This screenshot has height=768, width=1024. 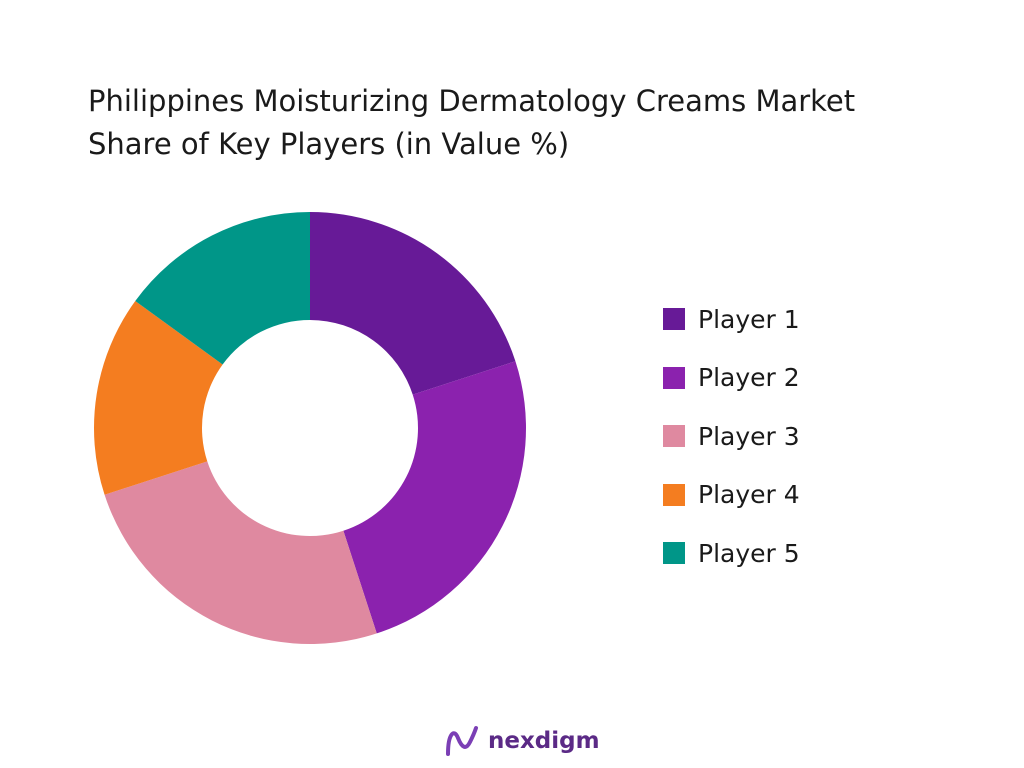 I want to click on legend-label: Player 4, so click(x=749, y=495).